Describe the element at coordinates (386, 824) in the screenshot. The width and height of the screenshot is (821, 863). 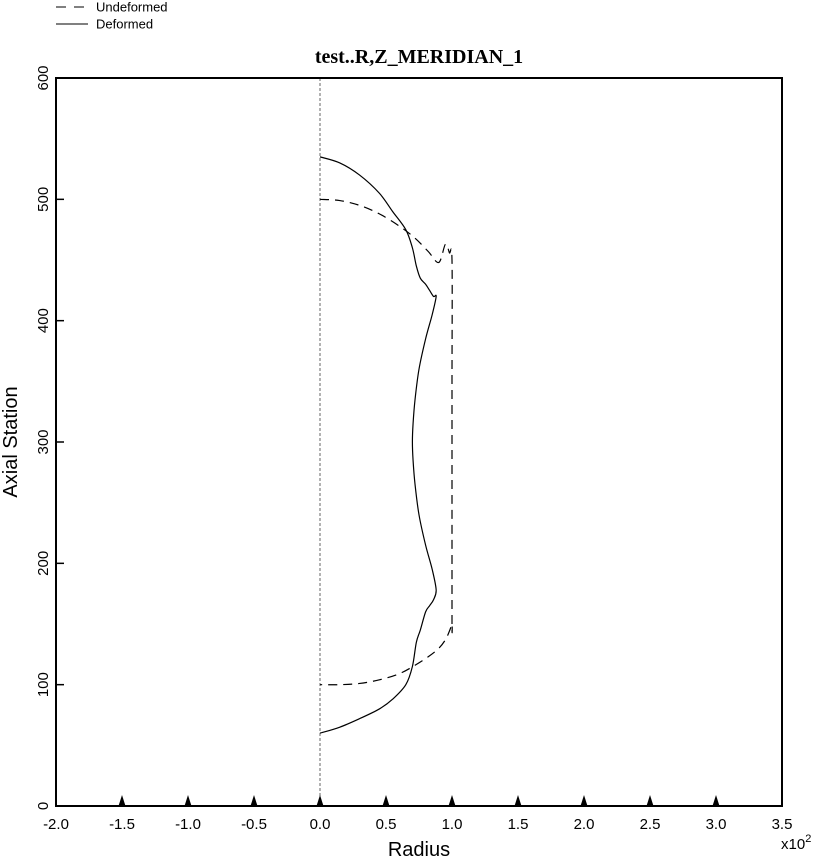
I see `x-tick-label: 0.5` at that location.